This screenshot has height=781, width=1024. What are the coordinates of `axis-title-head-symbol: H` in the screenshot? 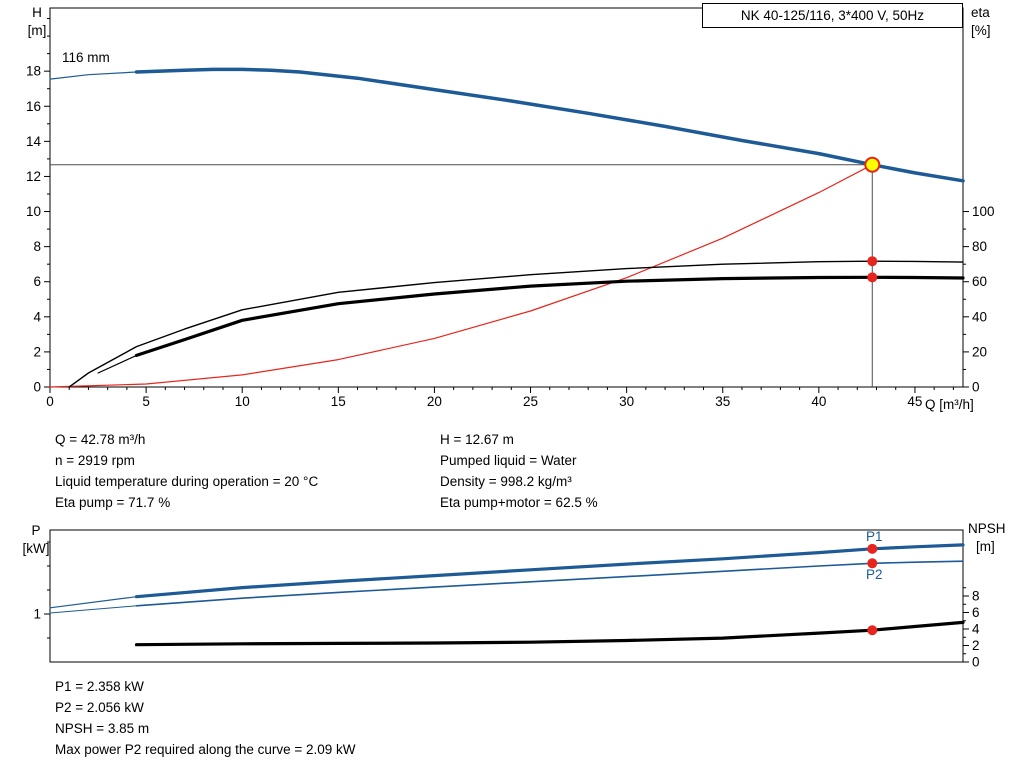 It's located at (37, 12).